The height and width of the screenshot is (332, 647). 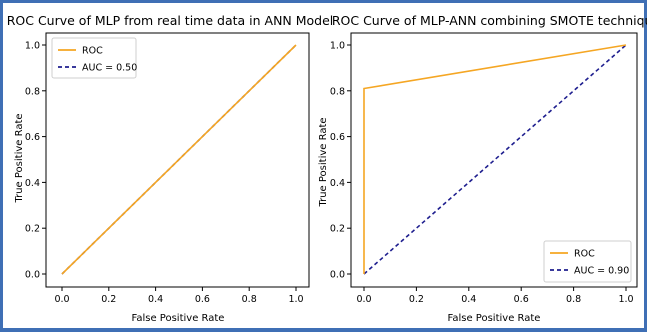 I want to click on chart-right-y-tick-label: 0.0, so click(x=337, y=275).